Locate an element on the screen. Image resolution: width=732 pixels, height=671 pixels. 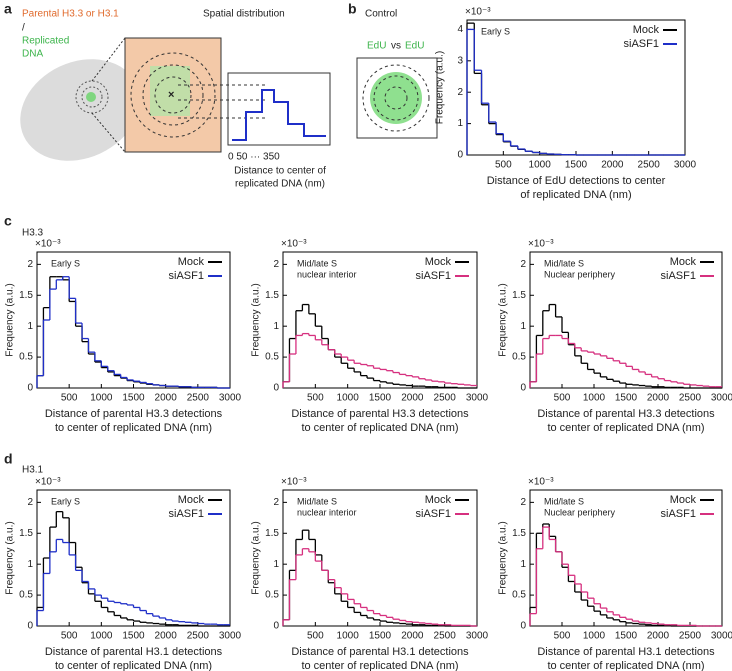
nucleus-diagram: × is located at coordinates (175, 99).